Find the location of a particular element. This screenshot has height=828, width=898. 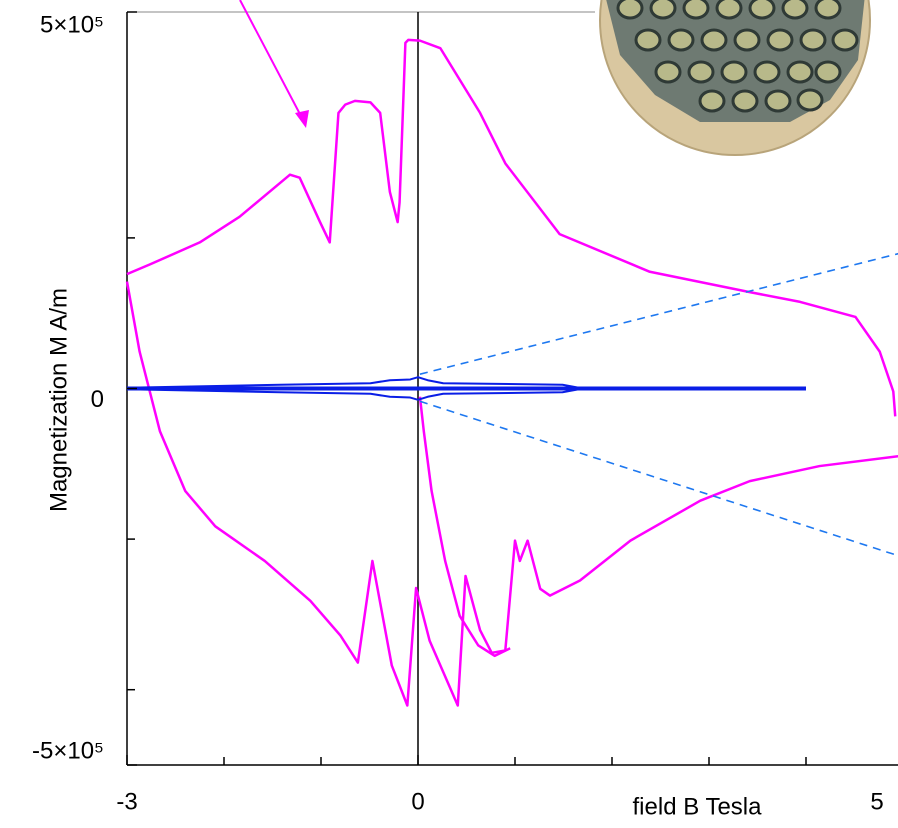

x-axis-label: field B Tesla is located at coordinates (698, 806).